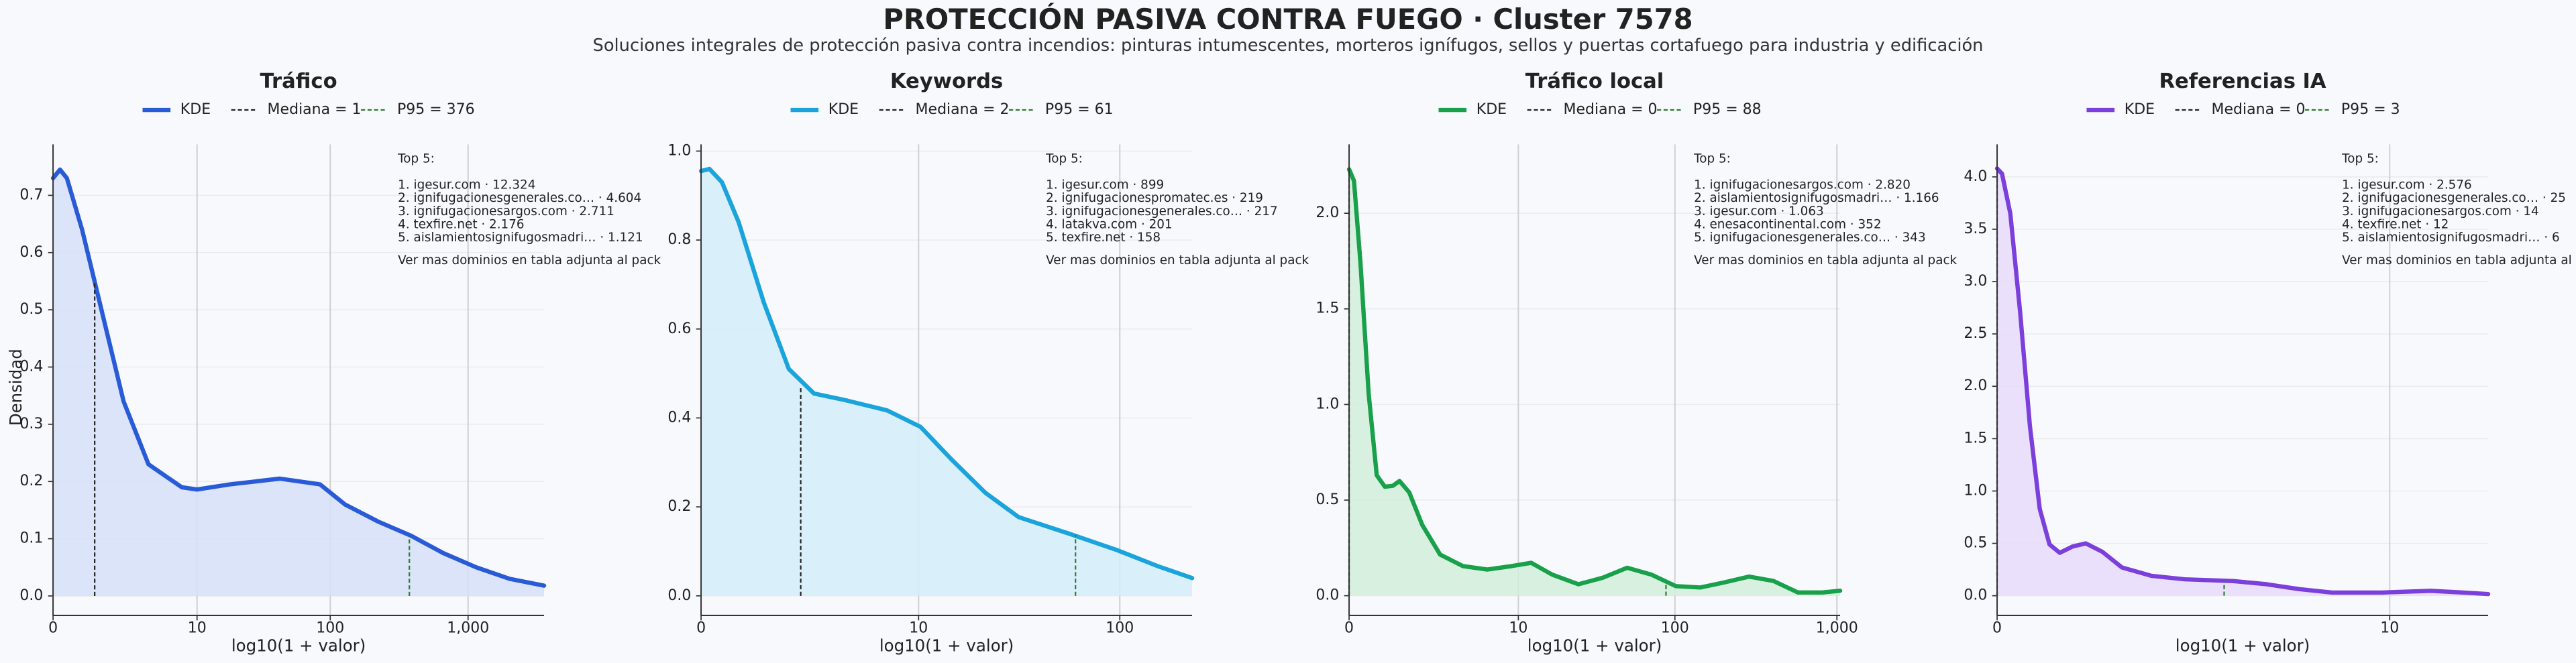 This screenshot has height=663, width=2576. Describe the element at coordinates (1787, 224) in the screenshot. I see `annotation-line: 4. enesacontinental.com · 352` at that location.